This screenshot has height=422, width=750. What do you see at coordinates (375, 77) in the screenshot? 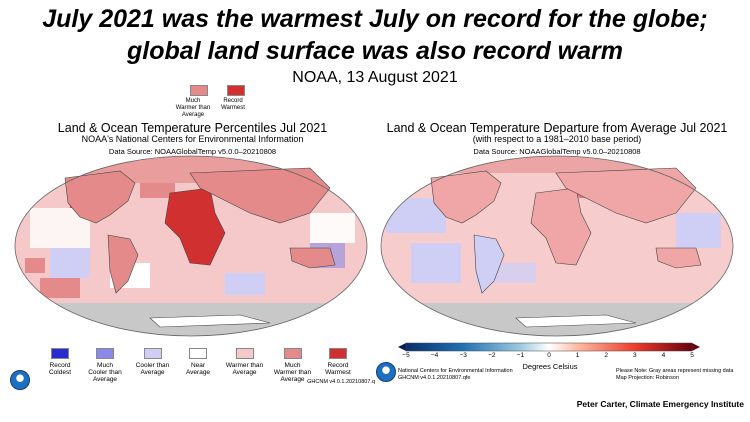
I see `source-date: NOAA, 13 August 2021` at bounding box center [375, 77].